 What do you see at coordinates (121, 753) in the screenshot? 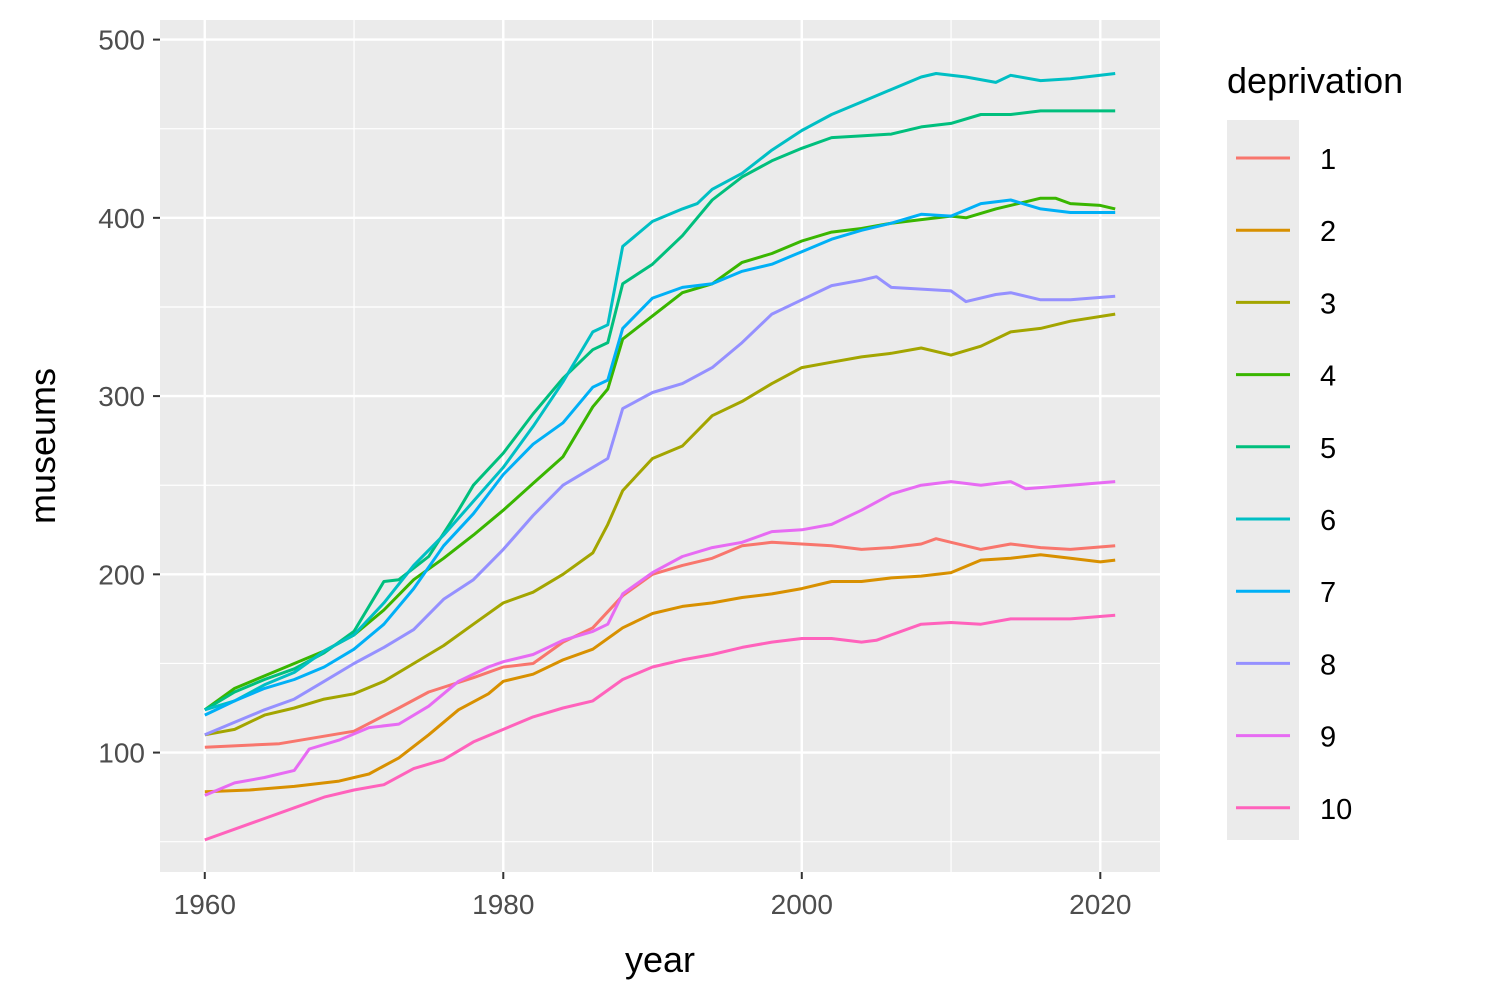
I see `y-tick-label: 100` at bounding box center [121, 753].